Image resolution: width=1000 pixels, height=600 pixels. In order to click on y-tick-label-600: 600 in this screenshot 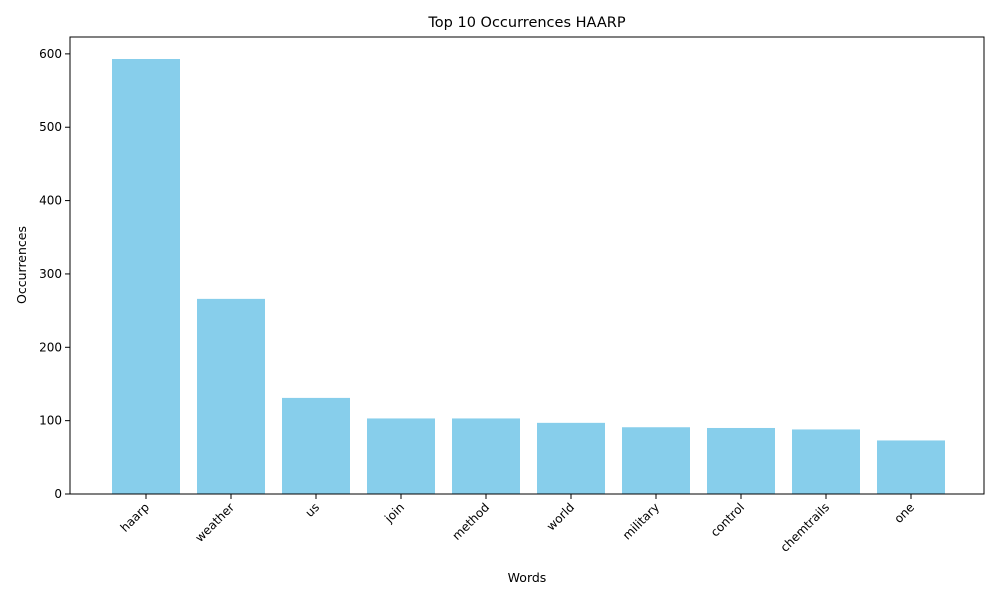, I will do `click(50, 54)`.